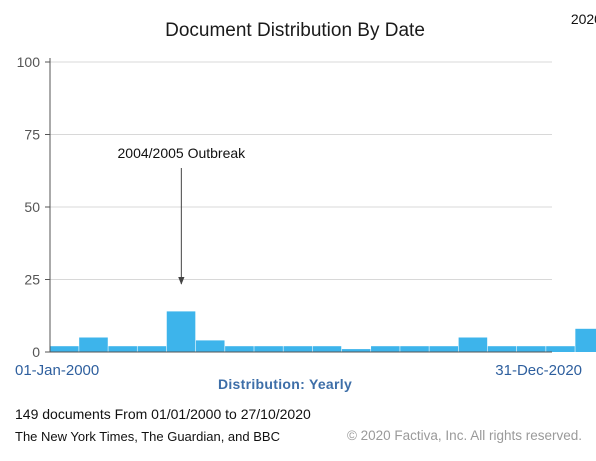  I want to click on y-tick-label: 50, so click(32, 207).